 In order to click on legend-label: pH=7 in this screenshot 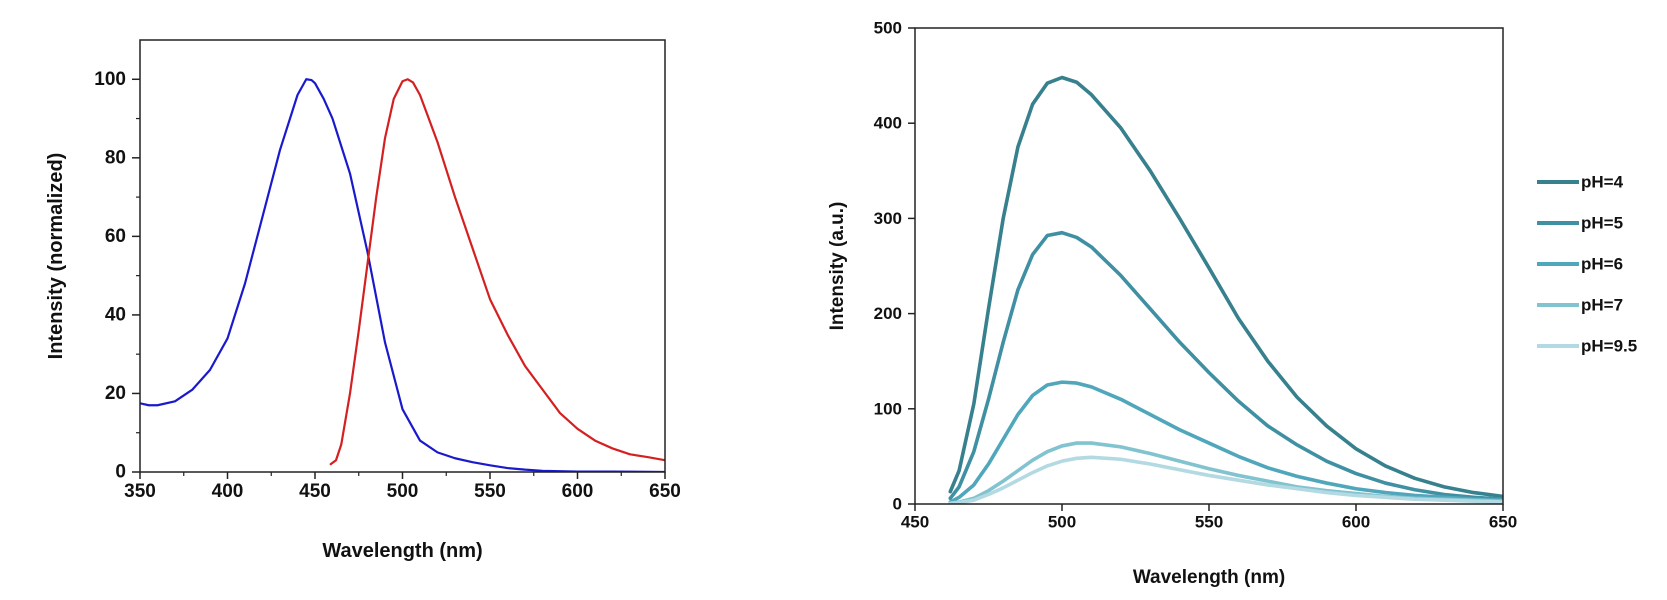, I will do `click(1602, 305)`.